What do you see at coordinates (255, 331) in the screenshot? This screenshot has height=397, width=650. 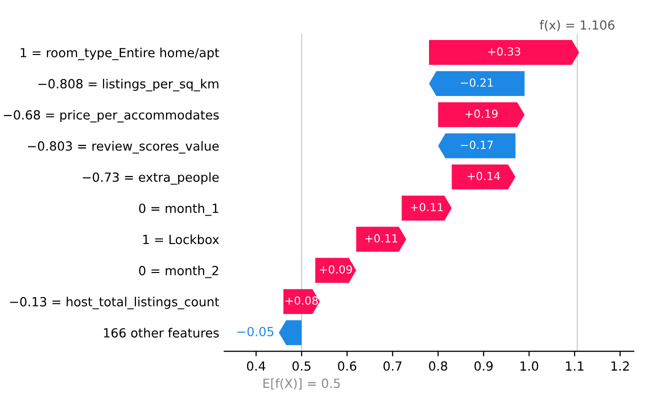 I see `data-label: −0.05` at bounding box center [255, 331].